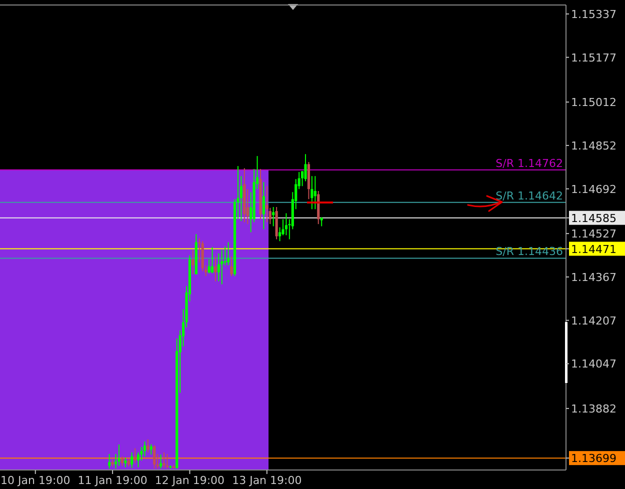 The height and width of the screenshot is (489, 625). Describe the element at coordinates (593, 14) in the screenshot. I see `y-tick-label: 1.15337` at that location.